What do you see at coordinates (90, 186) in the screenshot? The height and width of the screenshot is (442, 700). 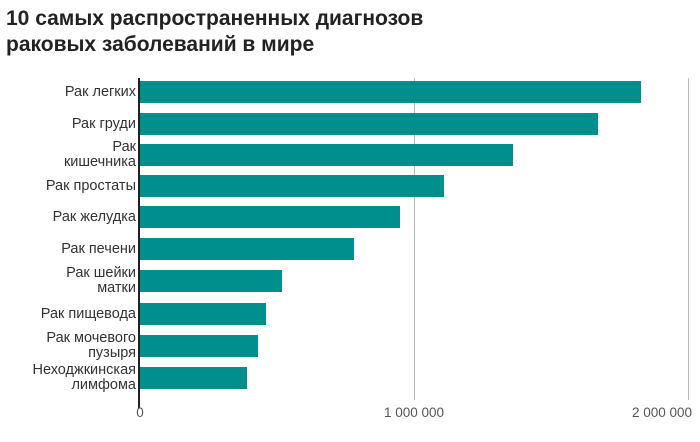 I see `category-label: Рак простаты` at bounding box center [90, 186].